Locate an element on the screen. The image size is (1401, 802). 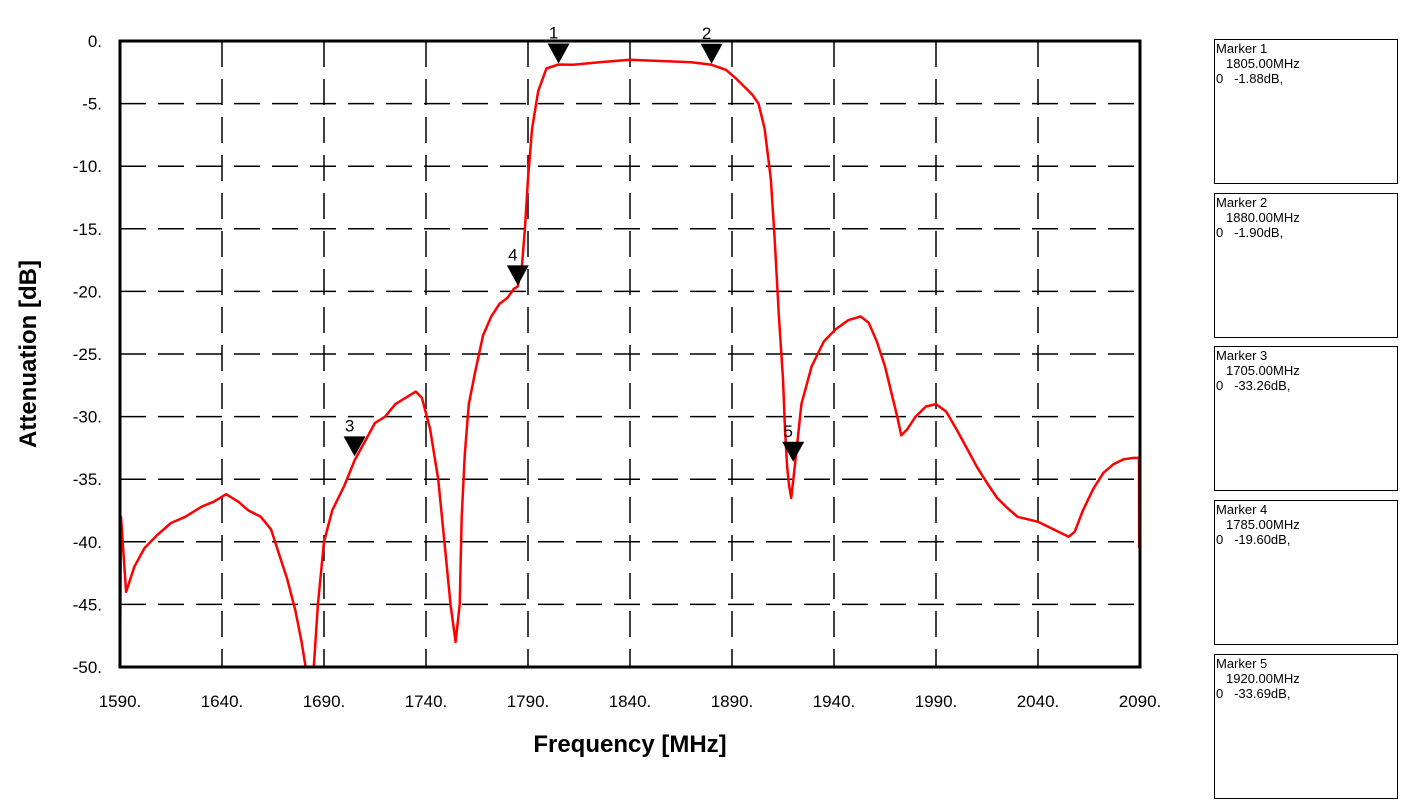
x-tick-label: 1740. is located at coordinates (426, 701).